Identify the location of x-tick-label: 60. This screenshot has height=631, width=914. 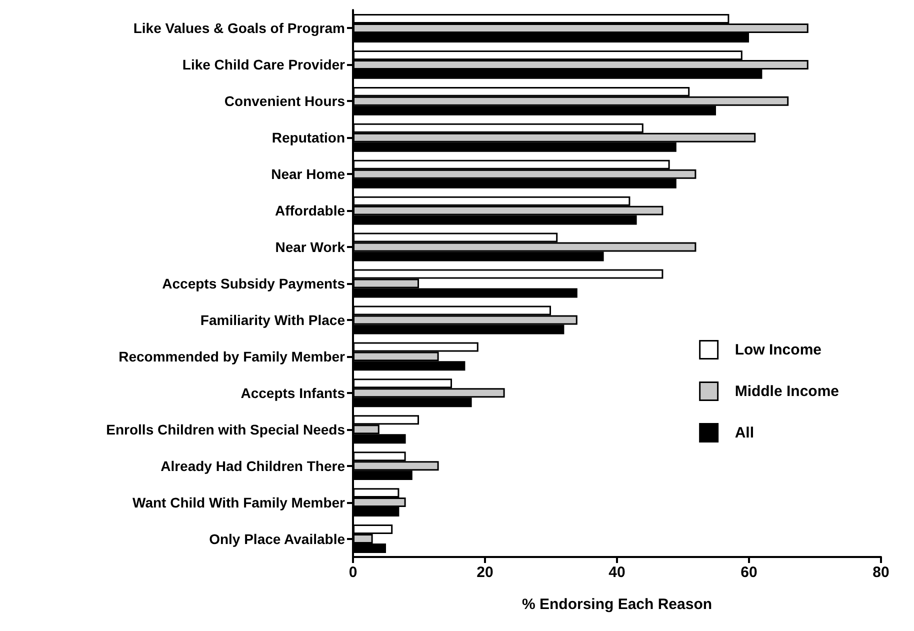
(749, 572).